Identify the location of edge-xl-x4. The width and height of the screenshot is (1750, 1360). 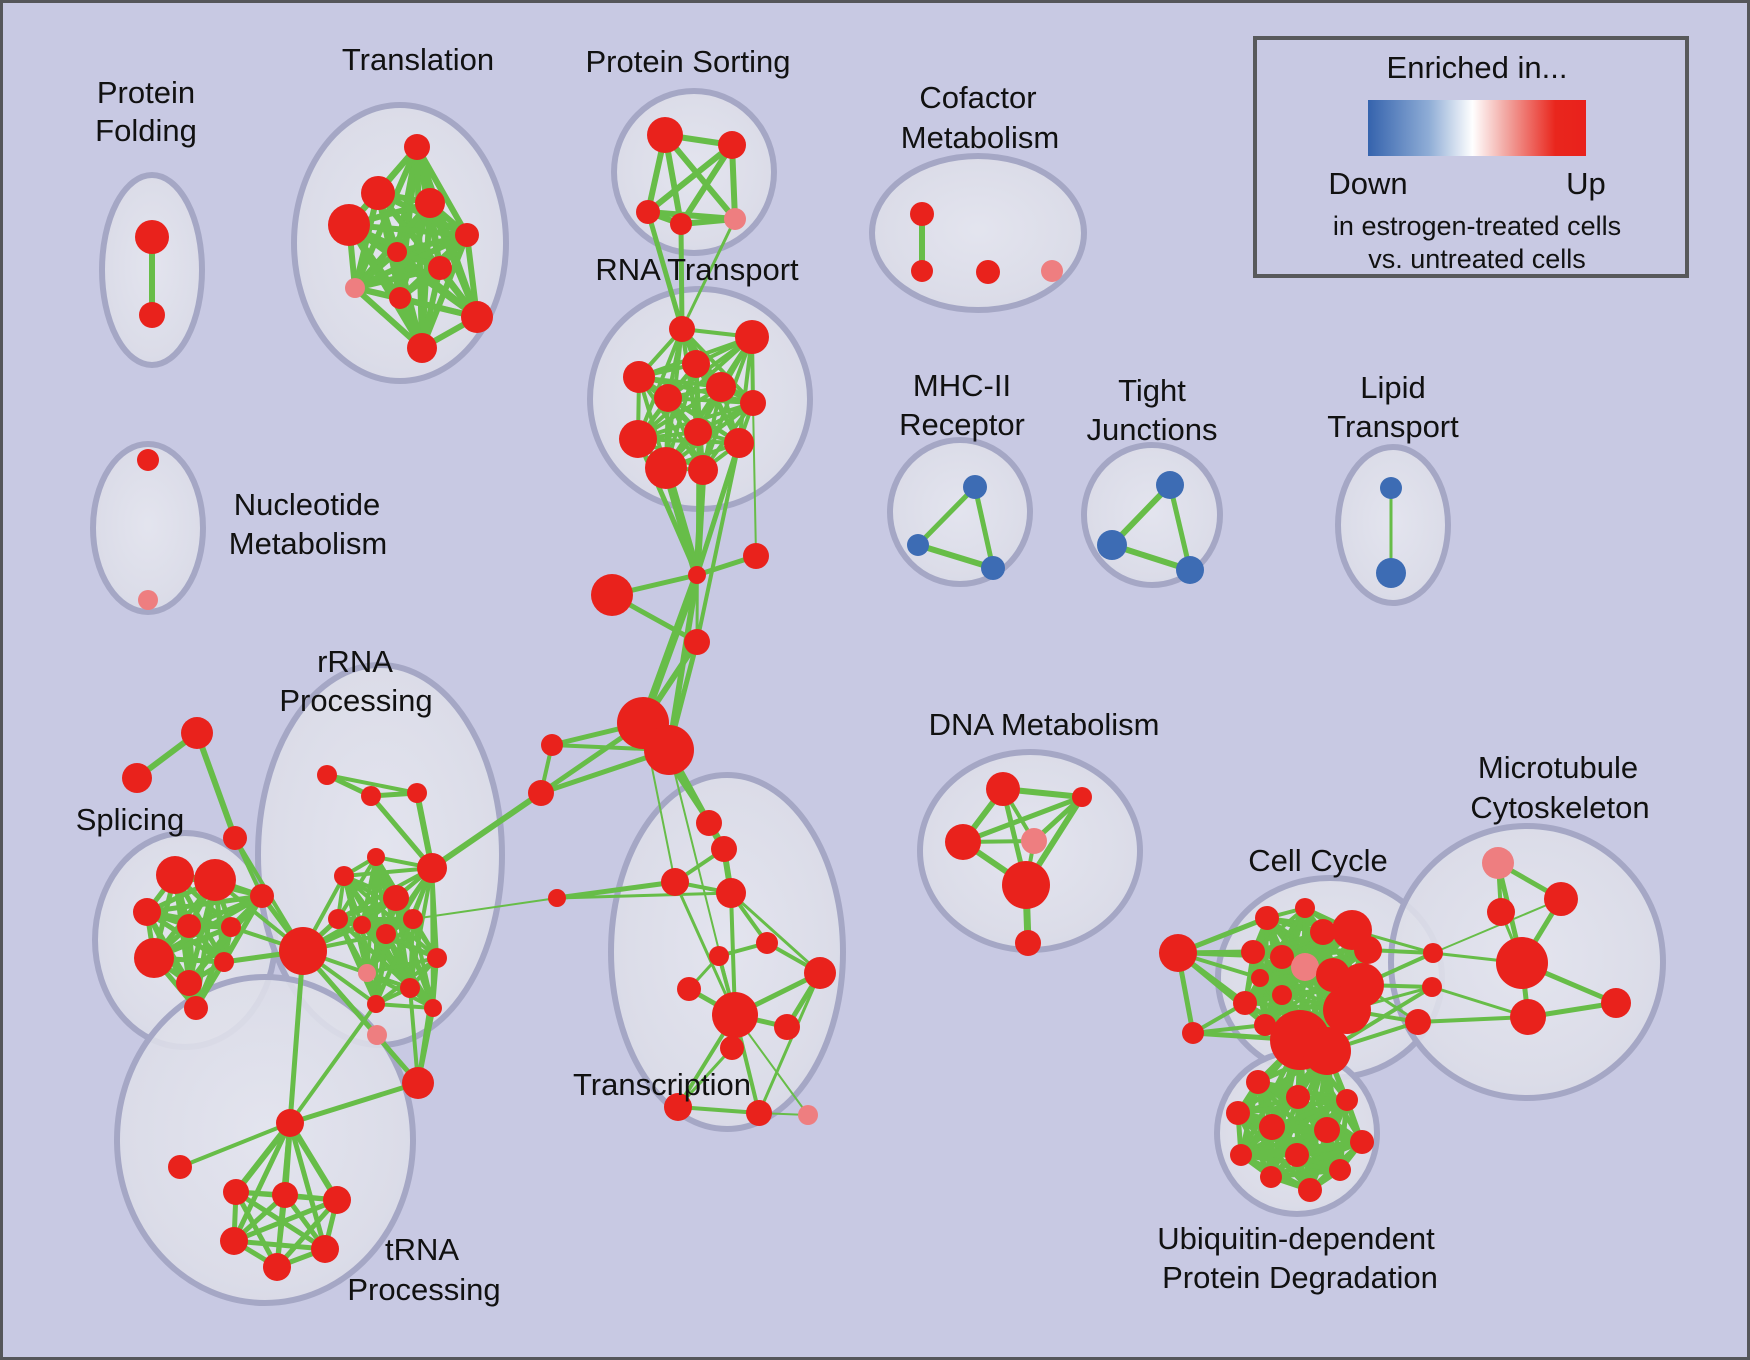
(644, 895).